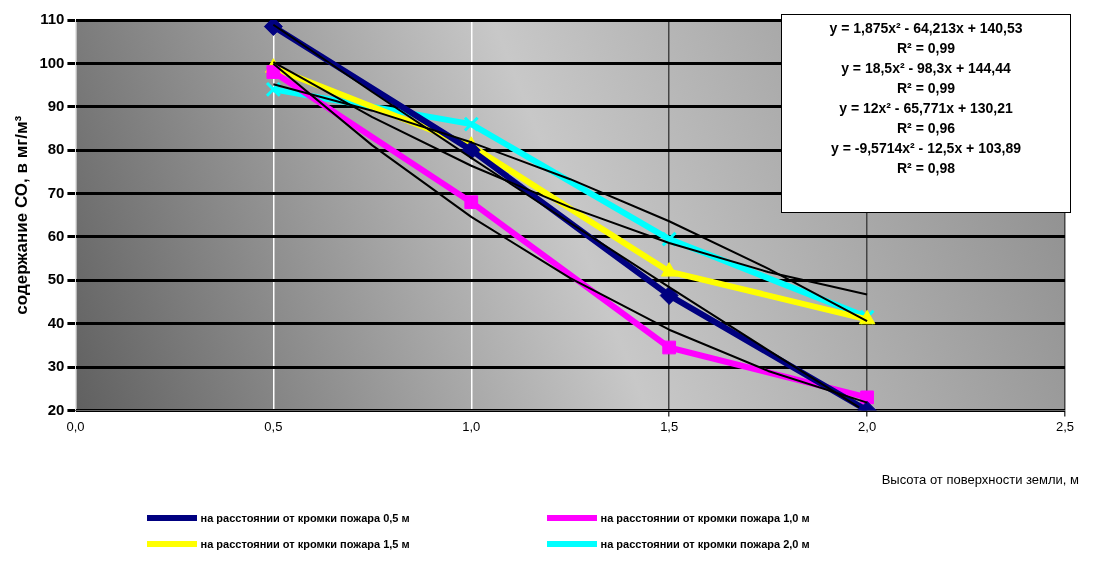 The height and width of the screenshot is (584, 1093). Describe the element at coordinates (926, 168) in the screenshot. I see `annotation: R² = 0,98` at that location.